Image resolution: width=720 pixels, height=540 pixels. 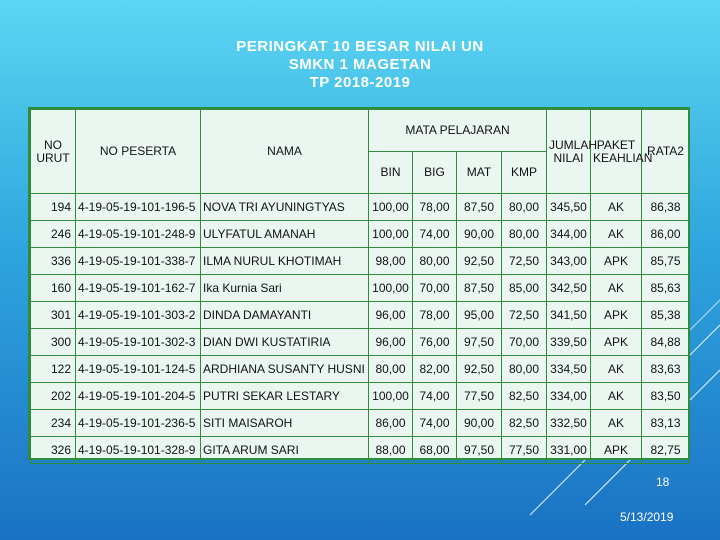 I want to click on cell-mat: 77,50, so click(x=479, y=396).